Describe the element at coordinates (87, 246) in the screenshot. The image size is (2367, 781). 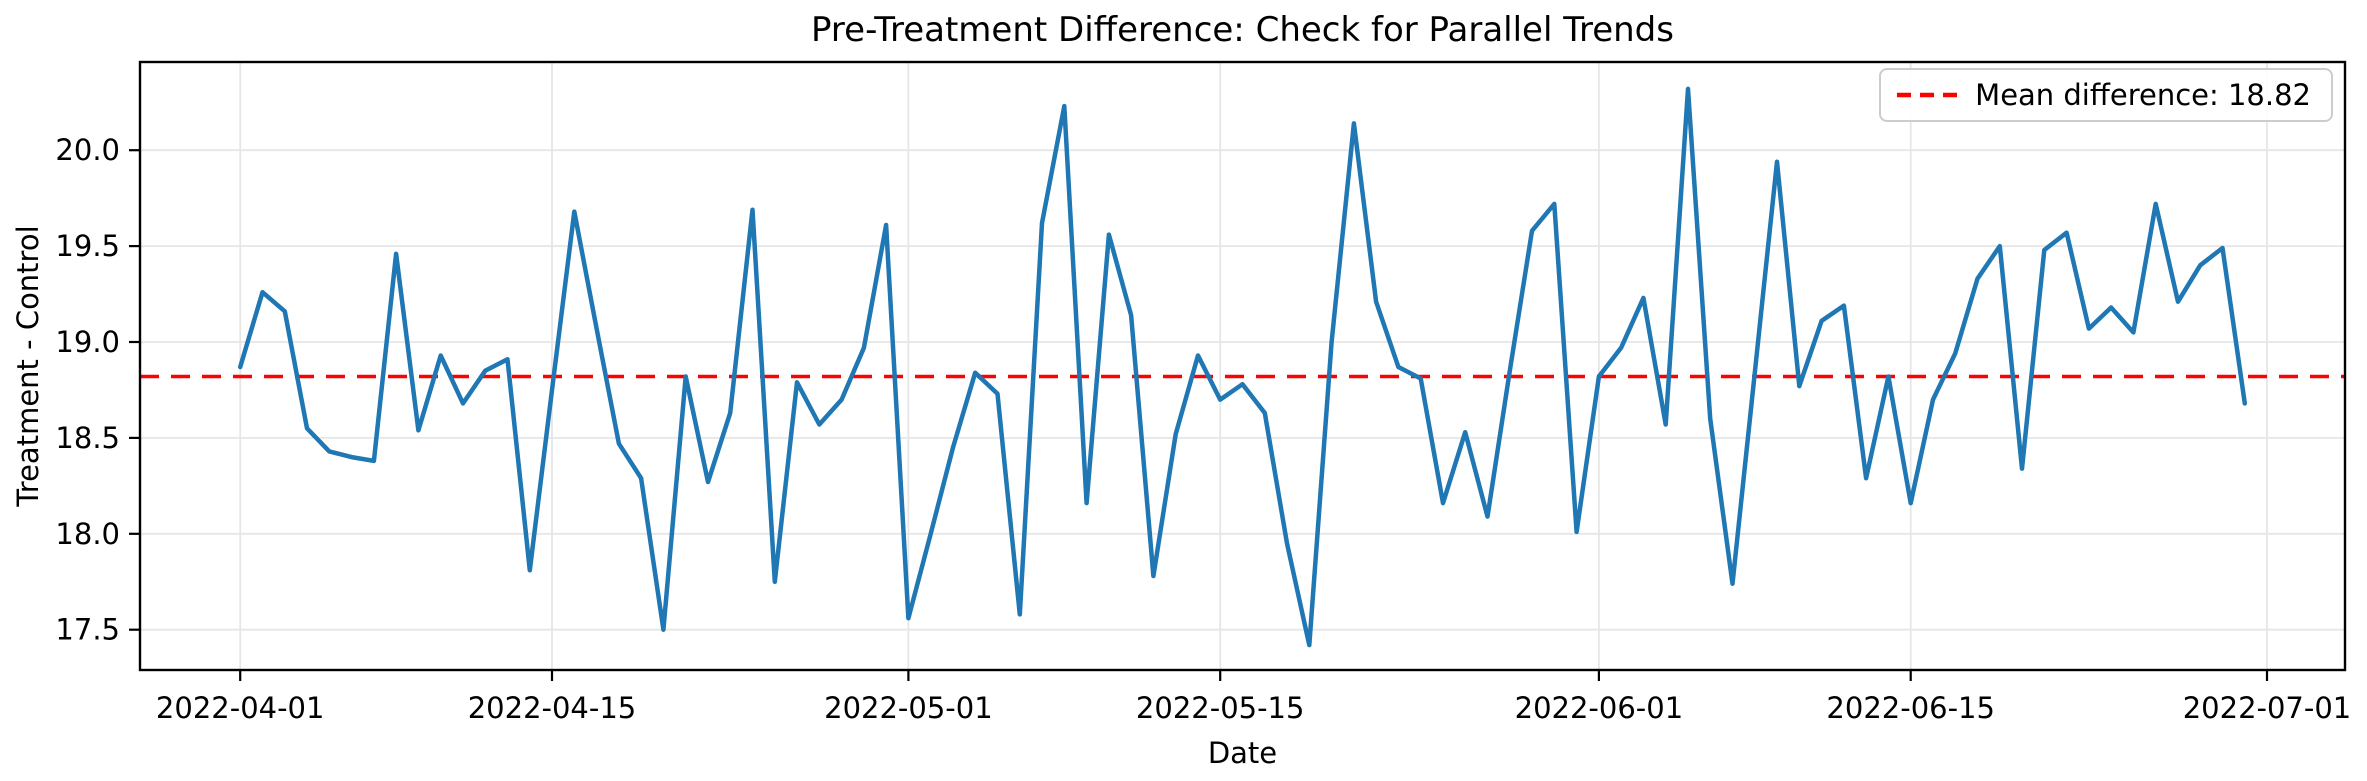
I see `y-tick-label: 19.5` at that location.